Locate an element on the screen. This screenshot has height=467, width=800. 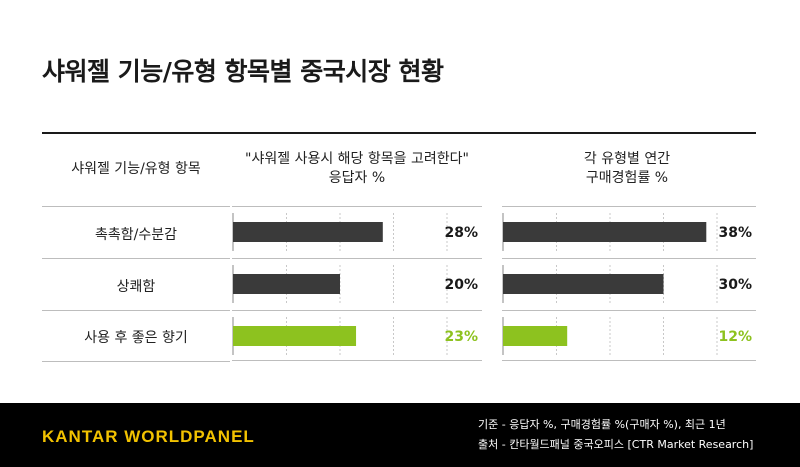
row-label-moisture: 촉촉함/수분감 is located at coordinates (136, 235).